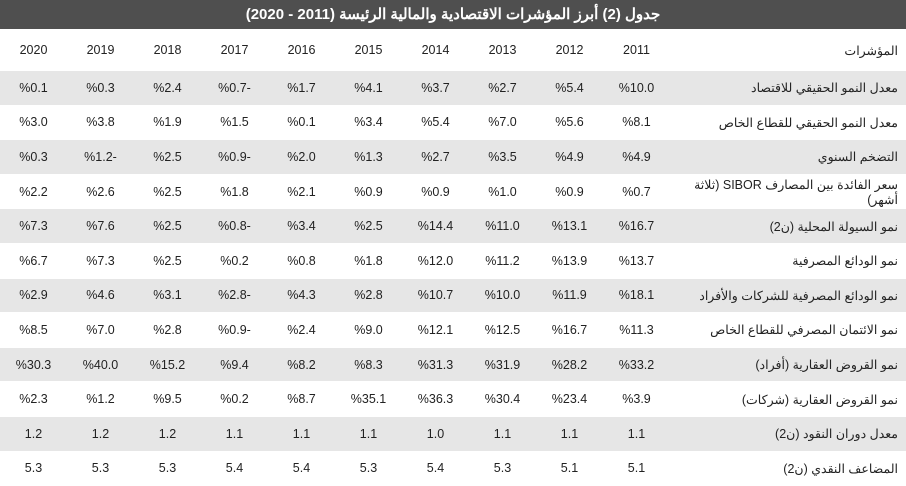 The height and width of the screenshot is (486, 906). I want to click on value-cell: %9.5, so click(167, 399).